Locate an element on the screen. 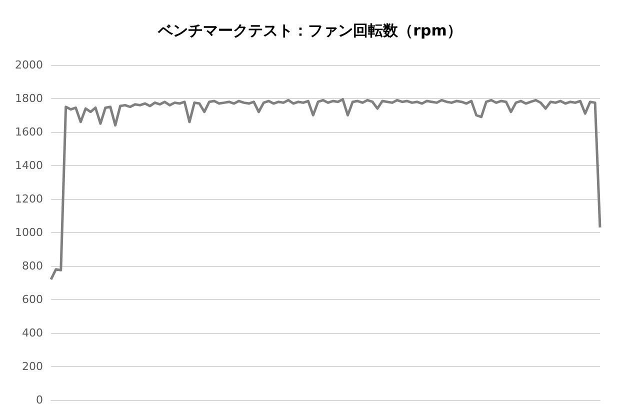 The width and height of the screenshot is (620, 420). y-tick-label: 1600 is located at coordinates (29, 132).